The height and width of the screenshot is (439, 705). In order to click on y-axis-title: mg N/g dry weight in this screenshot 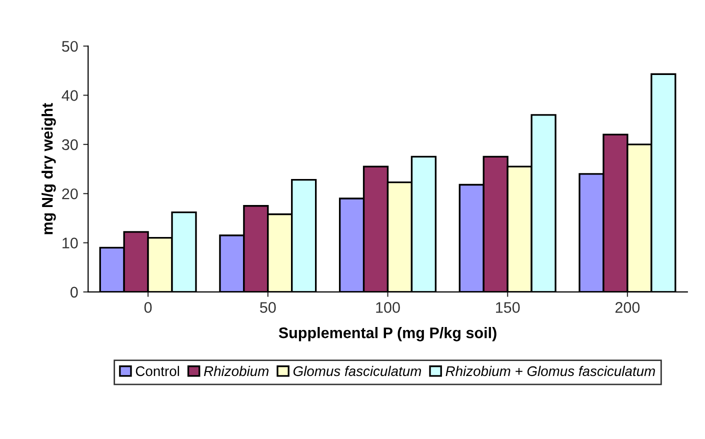, I will do `click(49, 168)`.